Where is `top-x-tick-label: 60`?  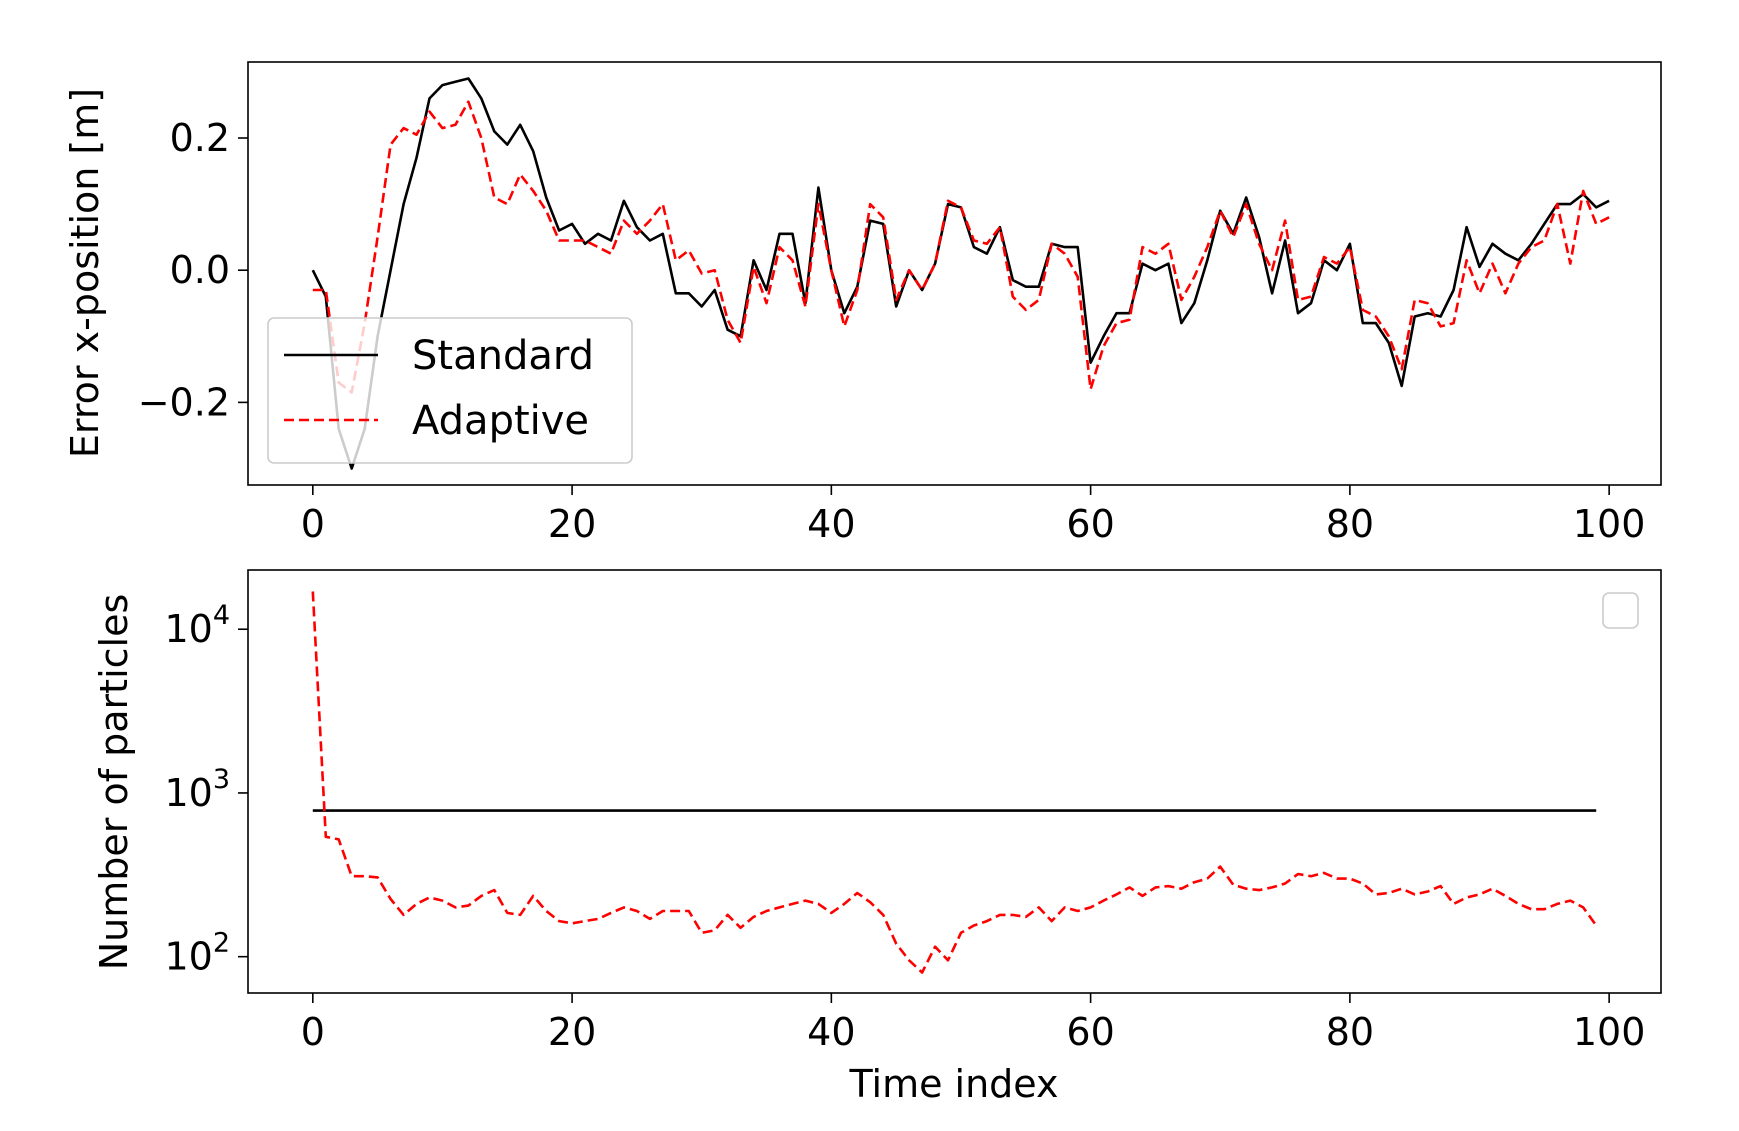 top-x-tick-label: 60 is located at coordinates (1090, 524).